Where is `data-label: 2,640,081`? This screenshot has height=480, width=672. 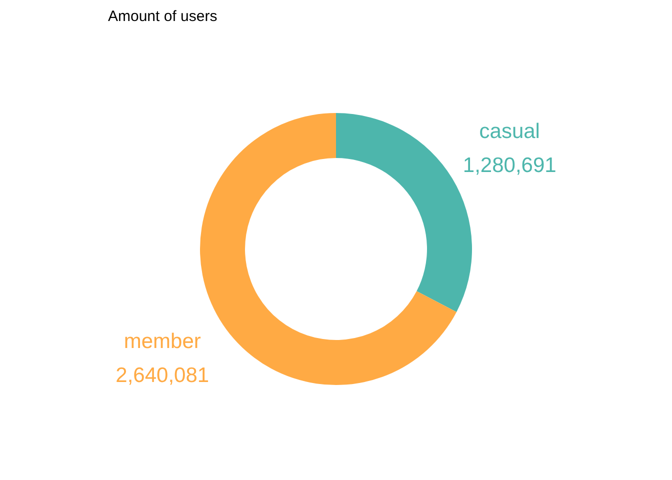 data-label: 2,640,081 is located at coordinates (163, 376).